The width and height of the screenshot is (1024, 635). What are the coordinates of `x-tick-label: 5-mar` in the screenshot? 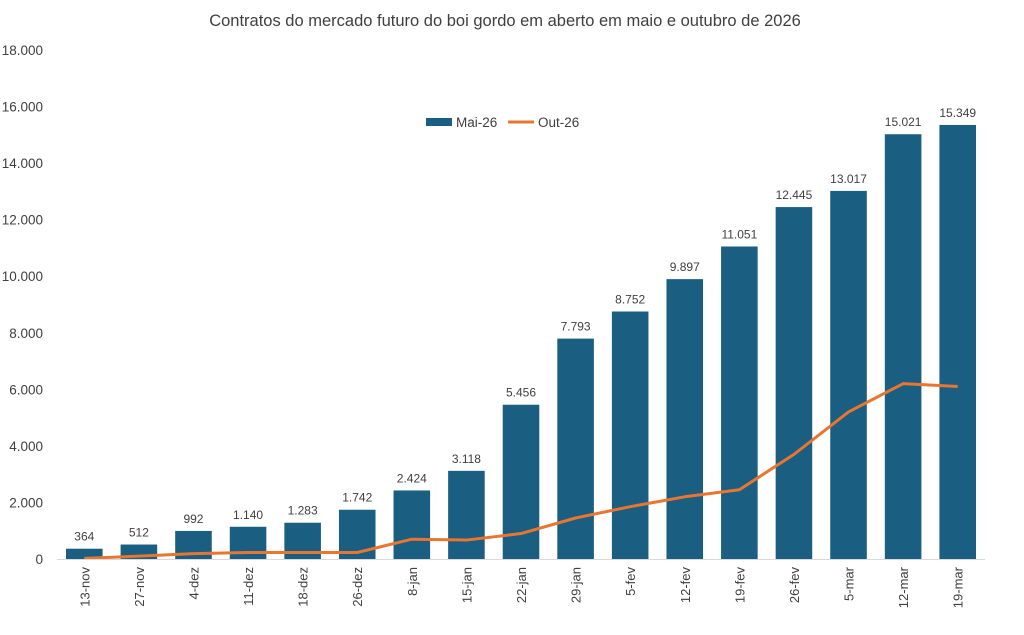 It's located at (849, 583).